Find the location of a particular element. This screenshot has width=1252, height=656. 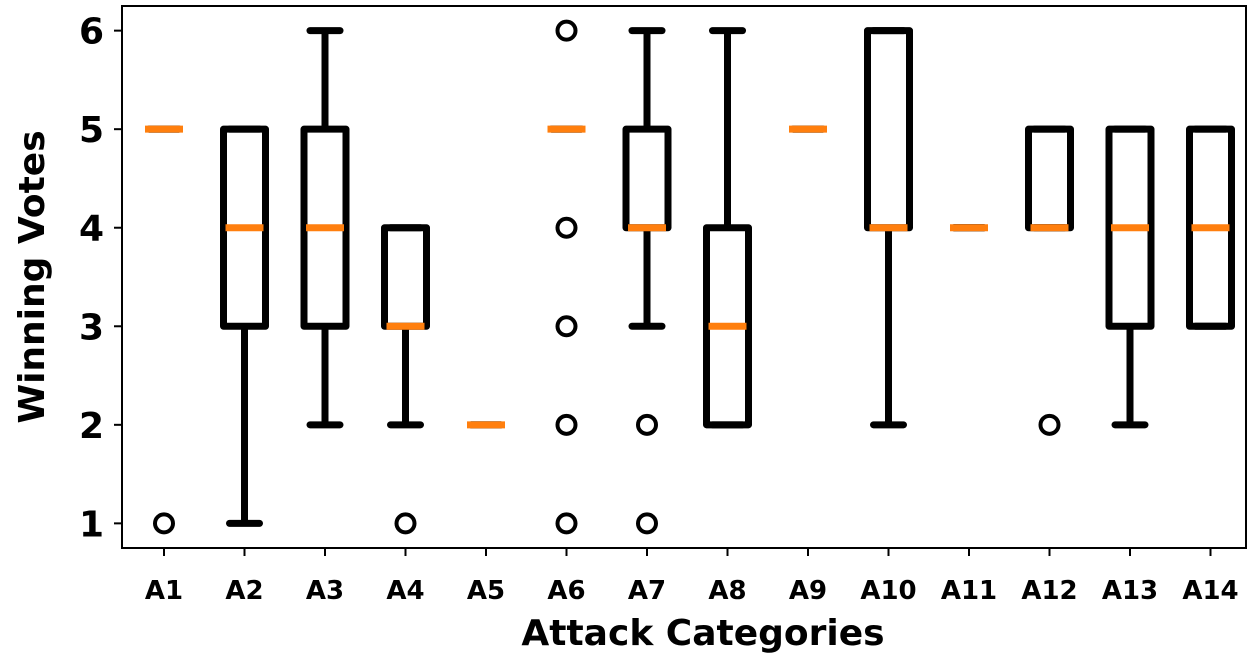

x-tick-label: A14 is located at coordinates (1210, 591).